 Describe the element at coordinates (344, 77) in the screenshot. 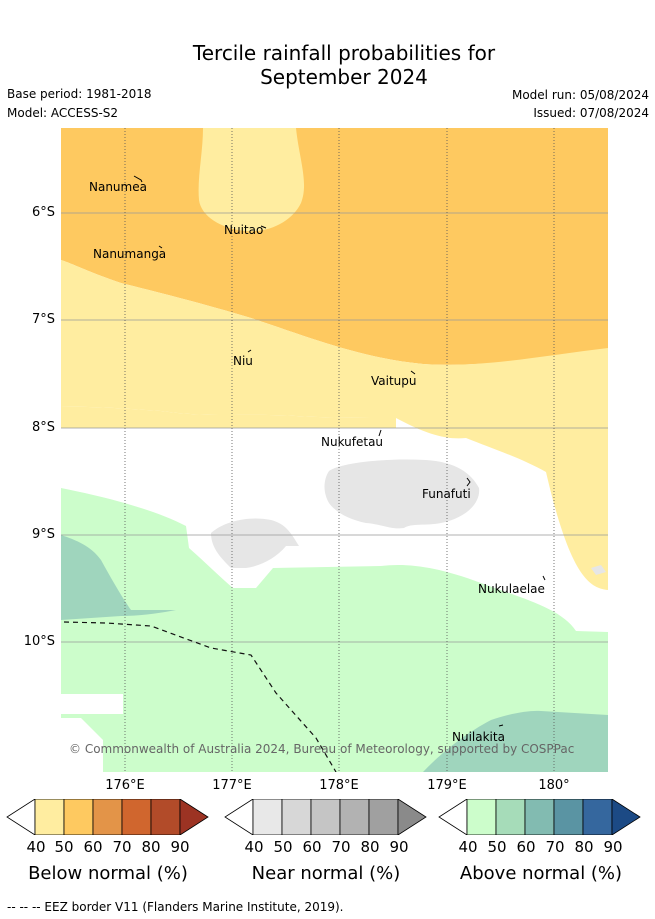

I see `map-title-line2: September 2024` at that location.